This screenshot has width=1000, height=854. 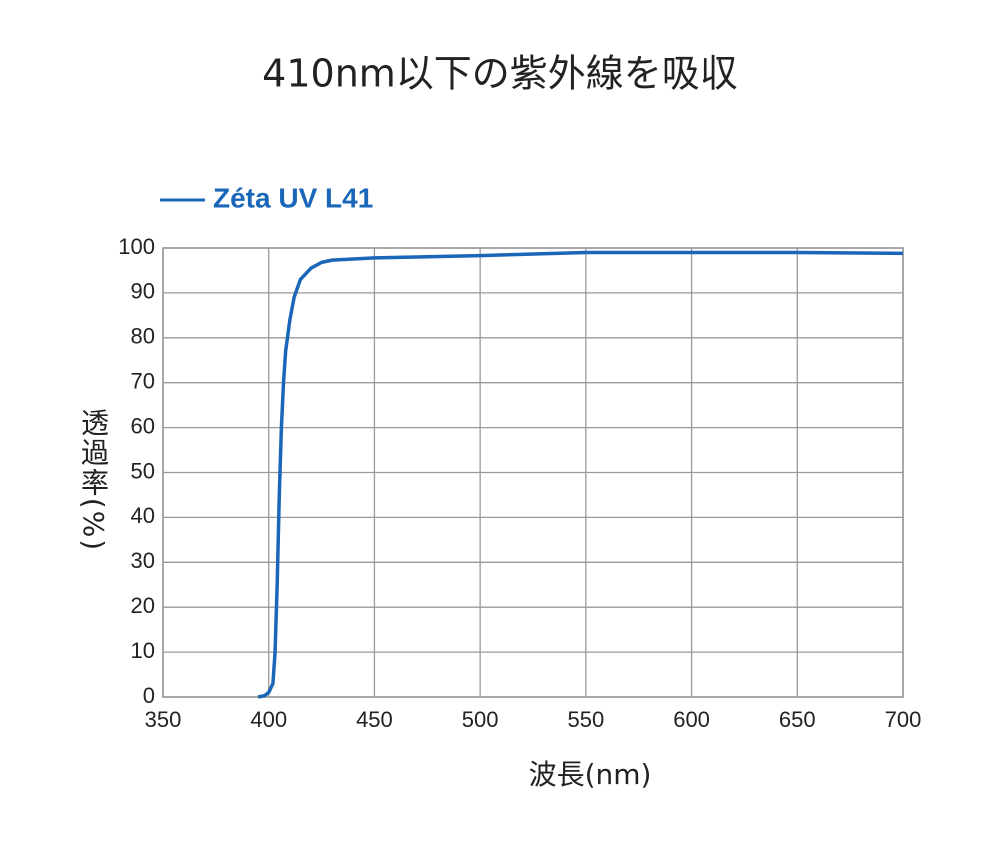 I want to click on y-tick-label: 90, so click(x=143, y=291).